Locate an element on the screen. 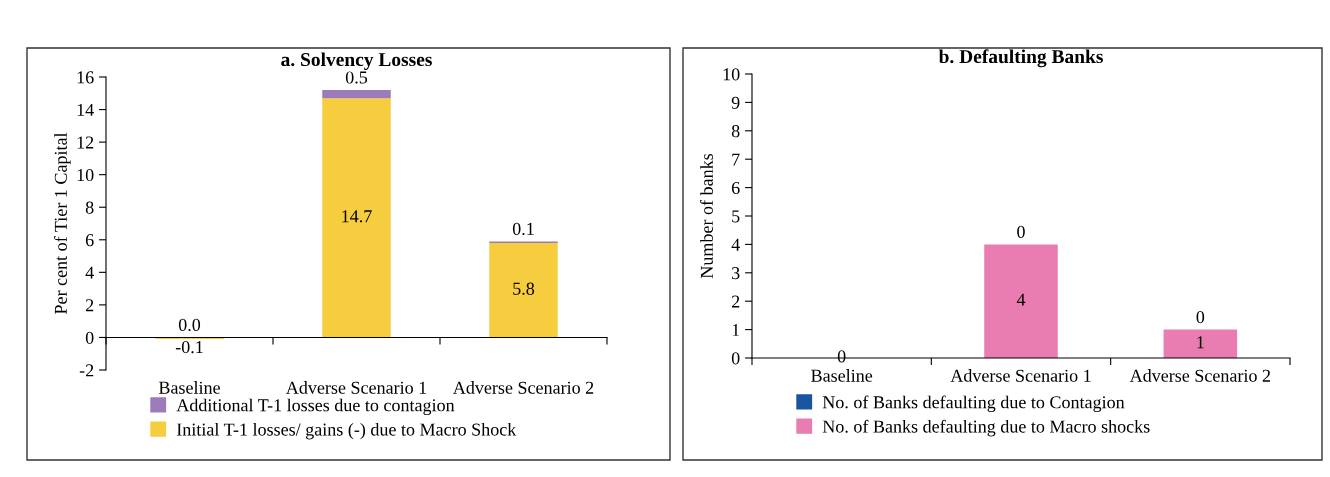  chart-title: b. Defaulting Banks is located at coordinates (1020, 58).